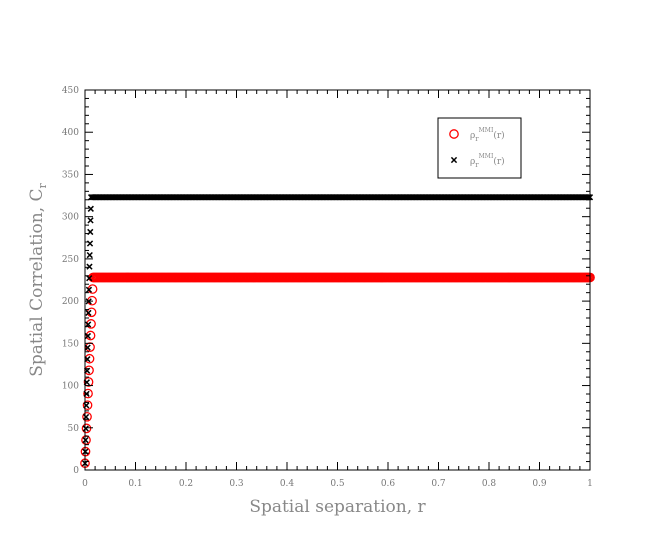 Image resolution: width=654 pixels, height=545 pixels. I want to click on x-tick-label: 0.9, so click(539, 484).